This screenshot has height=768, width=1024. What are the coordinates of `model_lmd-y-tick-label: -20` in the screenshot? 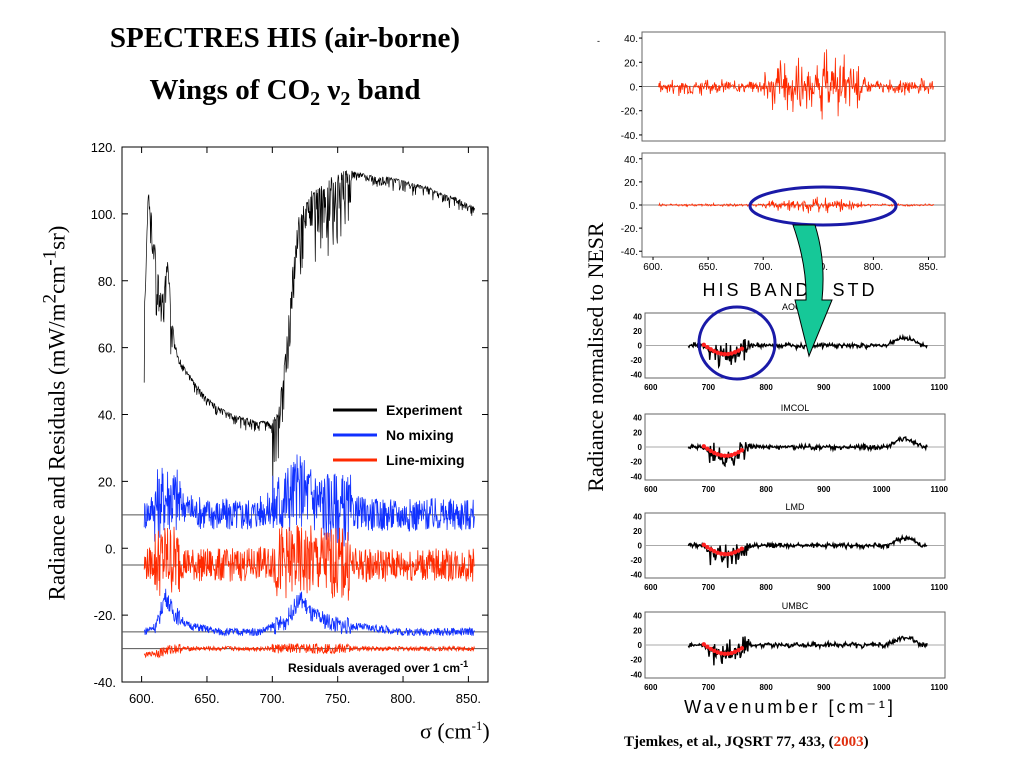 It's located at (636, 560).